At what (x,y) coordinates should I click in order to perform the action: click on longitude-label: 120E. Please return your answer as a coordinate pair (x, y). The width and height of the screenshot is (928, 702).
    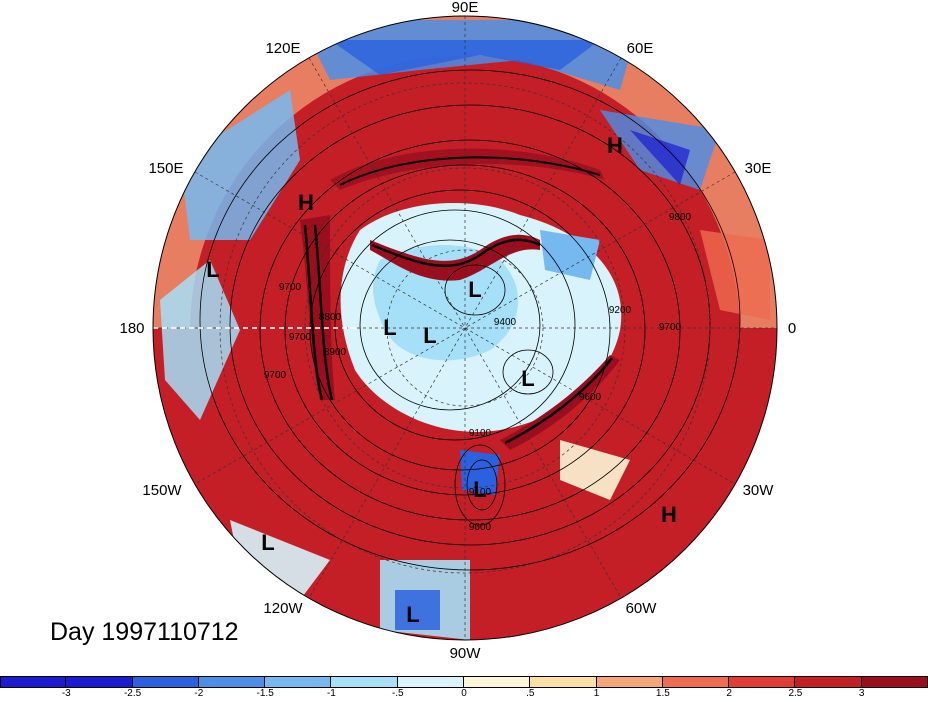
    Looking at the image, I should click on (282, 48).